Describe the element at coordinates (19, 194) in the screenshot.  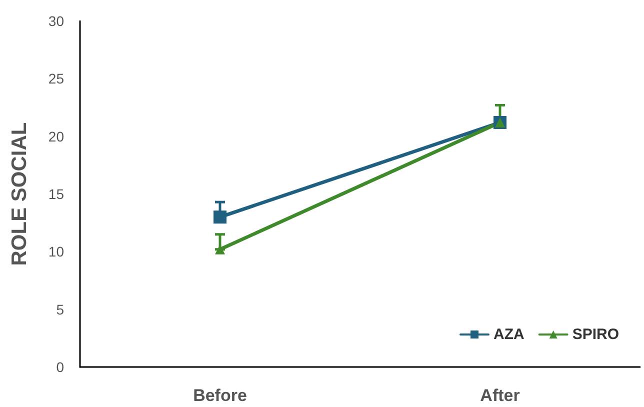
I see `y-axis-title: ROLE SOCIAL` at that location.